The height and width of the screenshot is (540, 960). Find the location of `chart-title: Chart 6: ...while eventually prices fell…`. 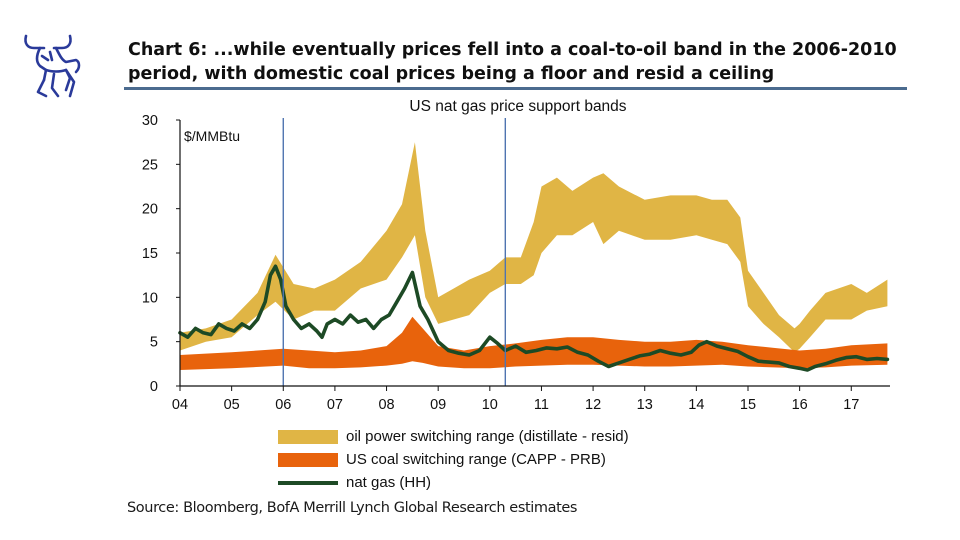

chart-title: Chart 6: ...while eventually prices fell… is located at coordinates (512, 62).